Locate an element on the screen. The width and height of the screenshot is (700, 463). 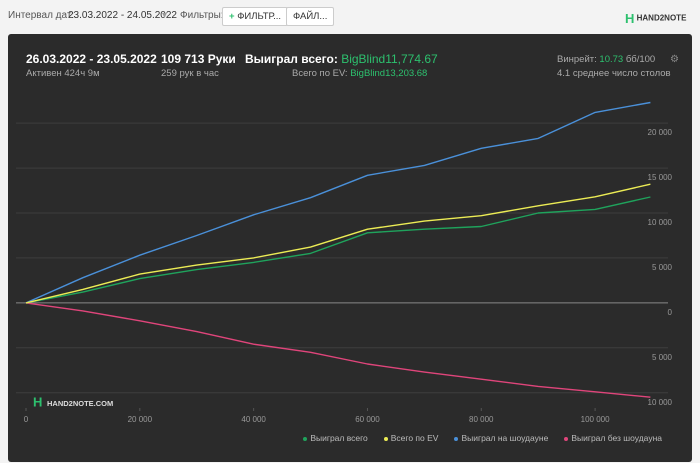
legend-label: Выиграл всего is located at coordinates (339, 438).